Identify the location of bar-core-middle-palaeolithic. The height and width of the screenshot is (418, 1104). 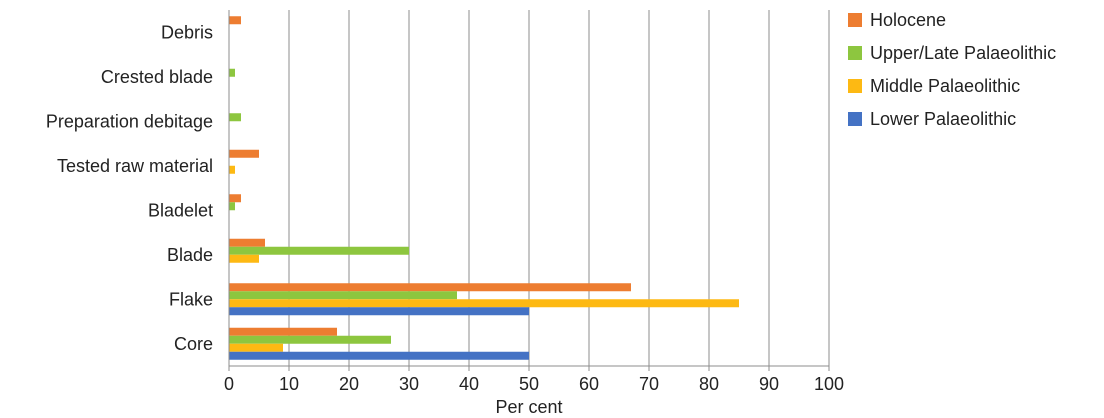
(256, 347).